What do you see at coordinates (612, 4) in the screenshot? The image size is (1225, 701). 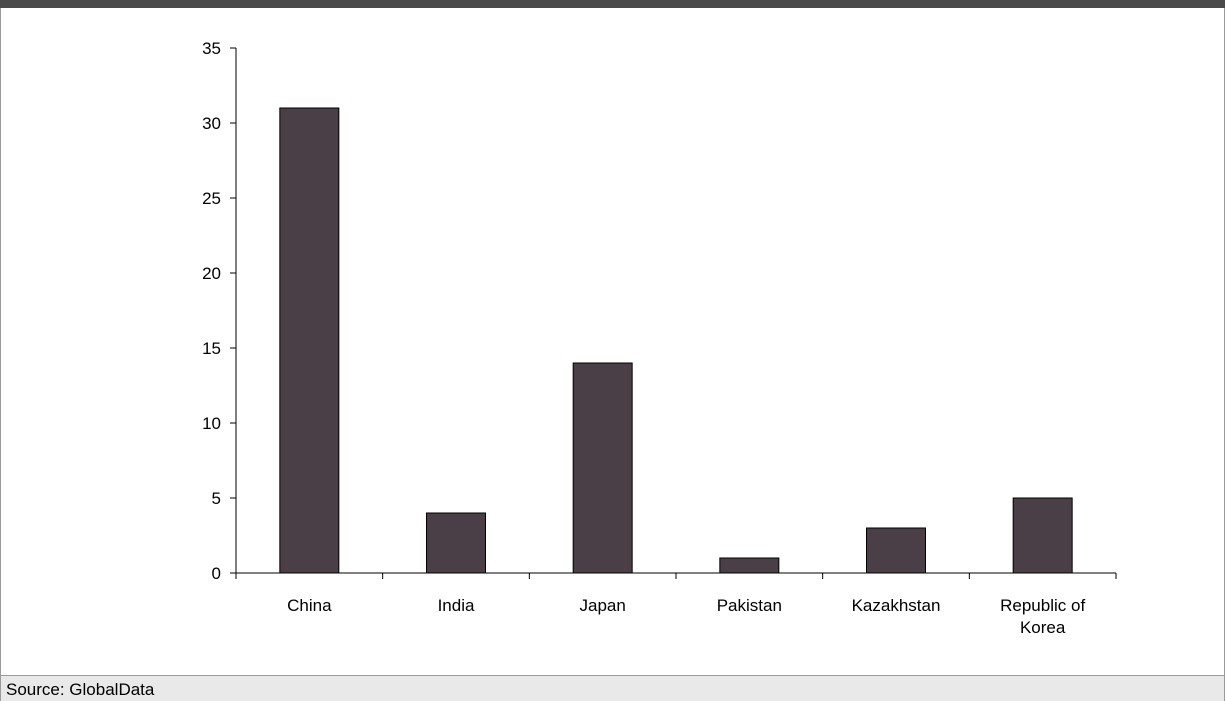 I see `header-bar` at bounding box center [612, 4].